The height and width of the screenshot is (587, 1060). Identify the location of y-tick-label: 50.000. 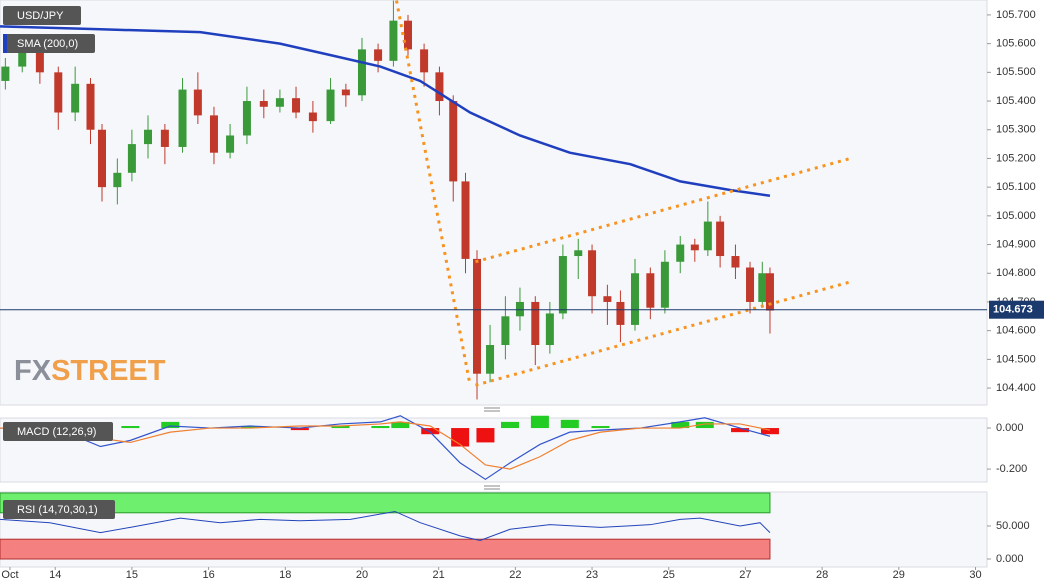
(1013, 526).